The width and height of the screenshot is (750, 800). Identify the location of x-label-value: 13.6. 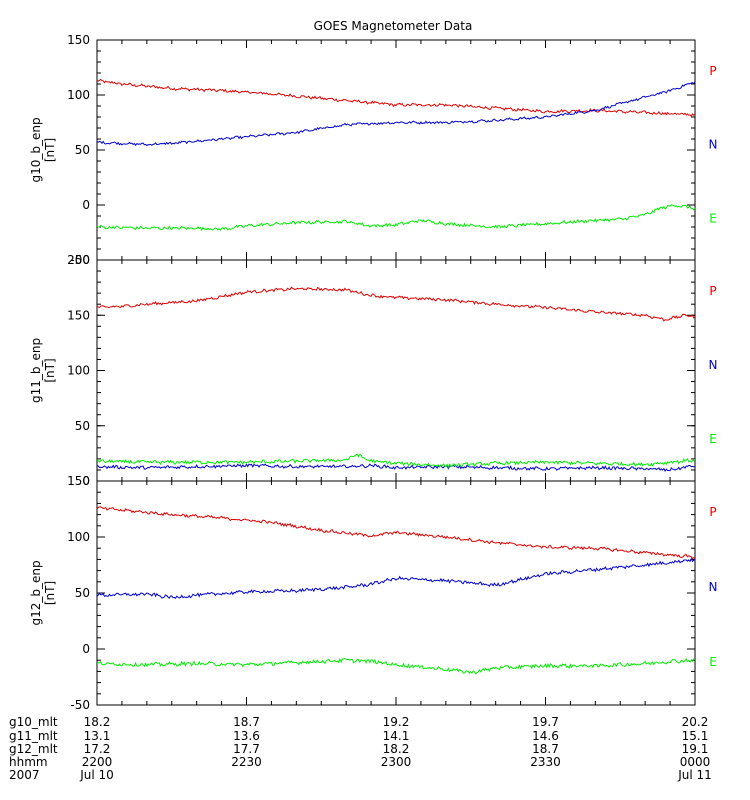
(246, 736).